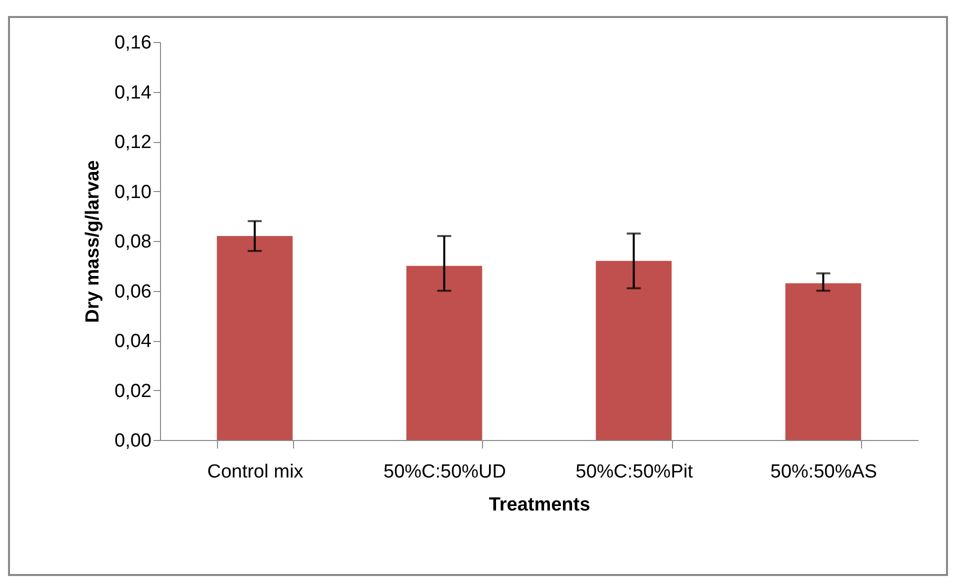 Image resolution: width=954 pixels, height=578 pixels. Describe the element at coordinates (445, 472) in the screenshot. I see `x-tick-label: 50%C:50%UD` at that location.